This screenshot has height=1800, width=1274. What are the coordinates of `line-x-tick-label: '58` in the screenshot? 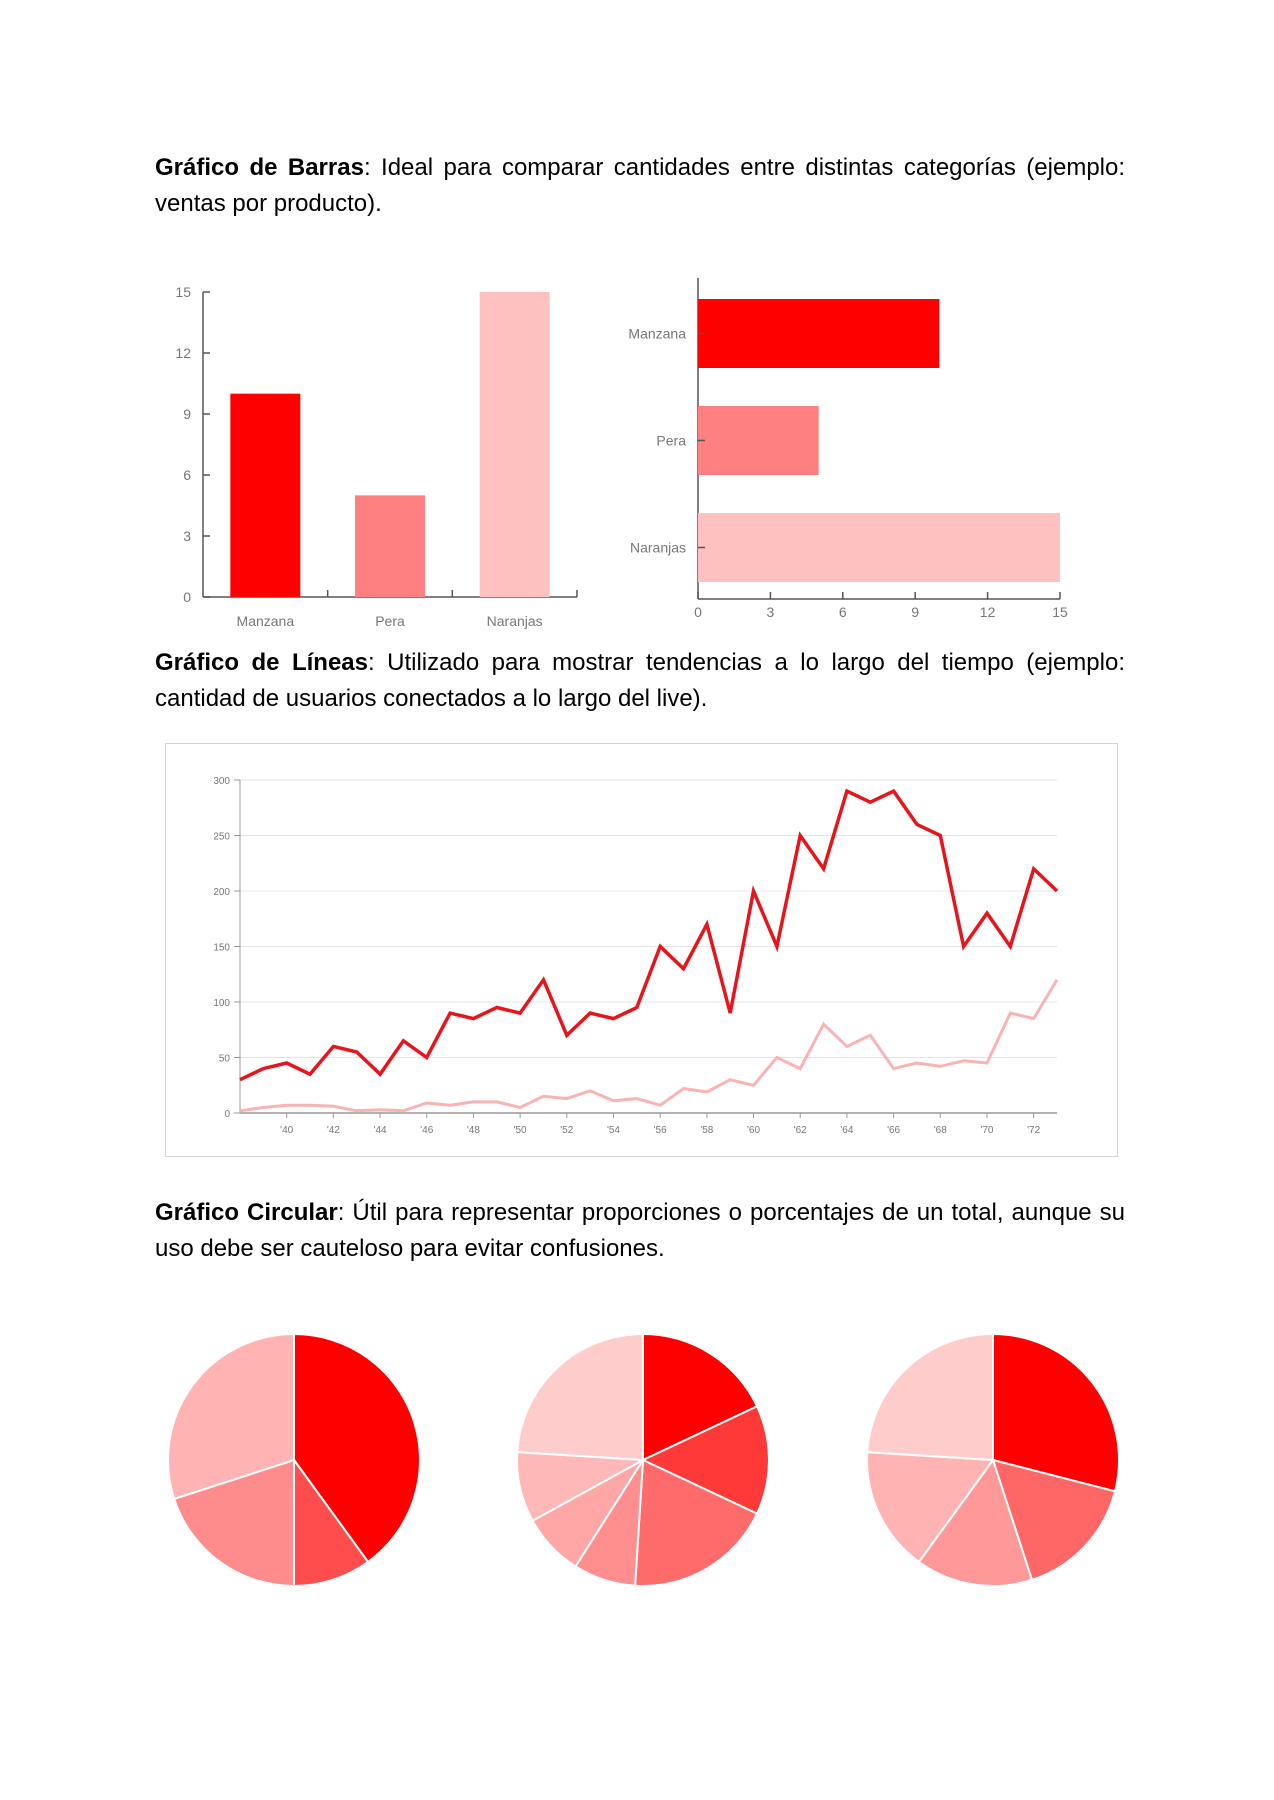 It's located at (706, 1130).